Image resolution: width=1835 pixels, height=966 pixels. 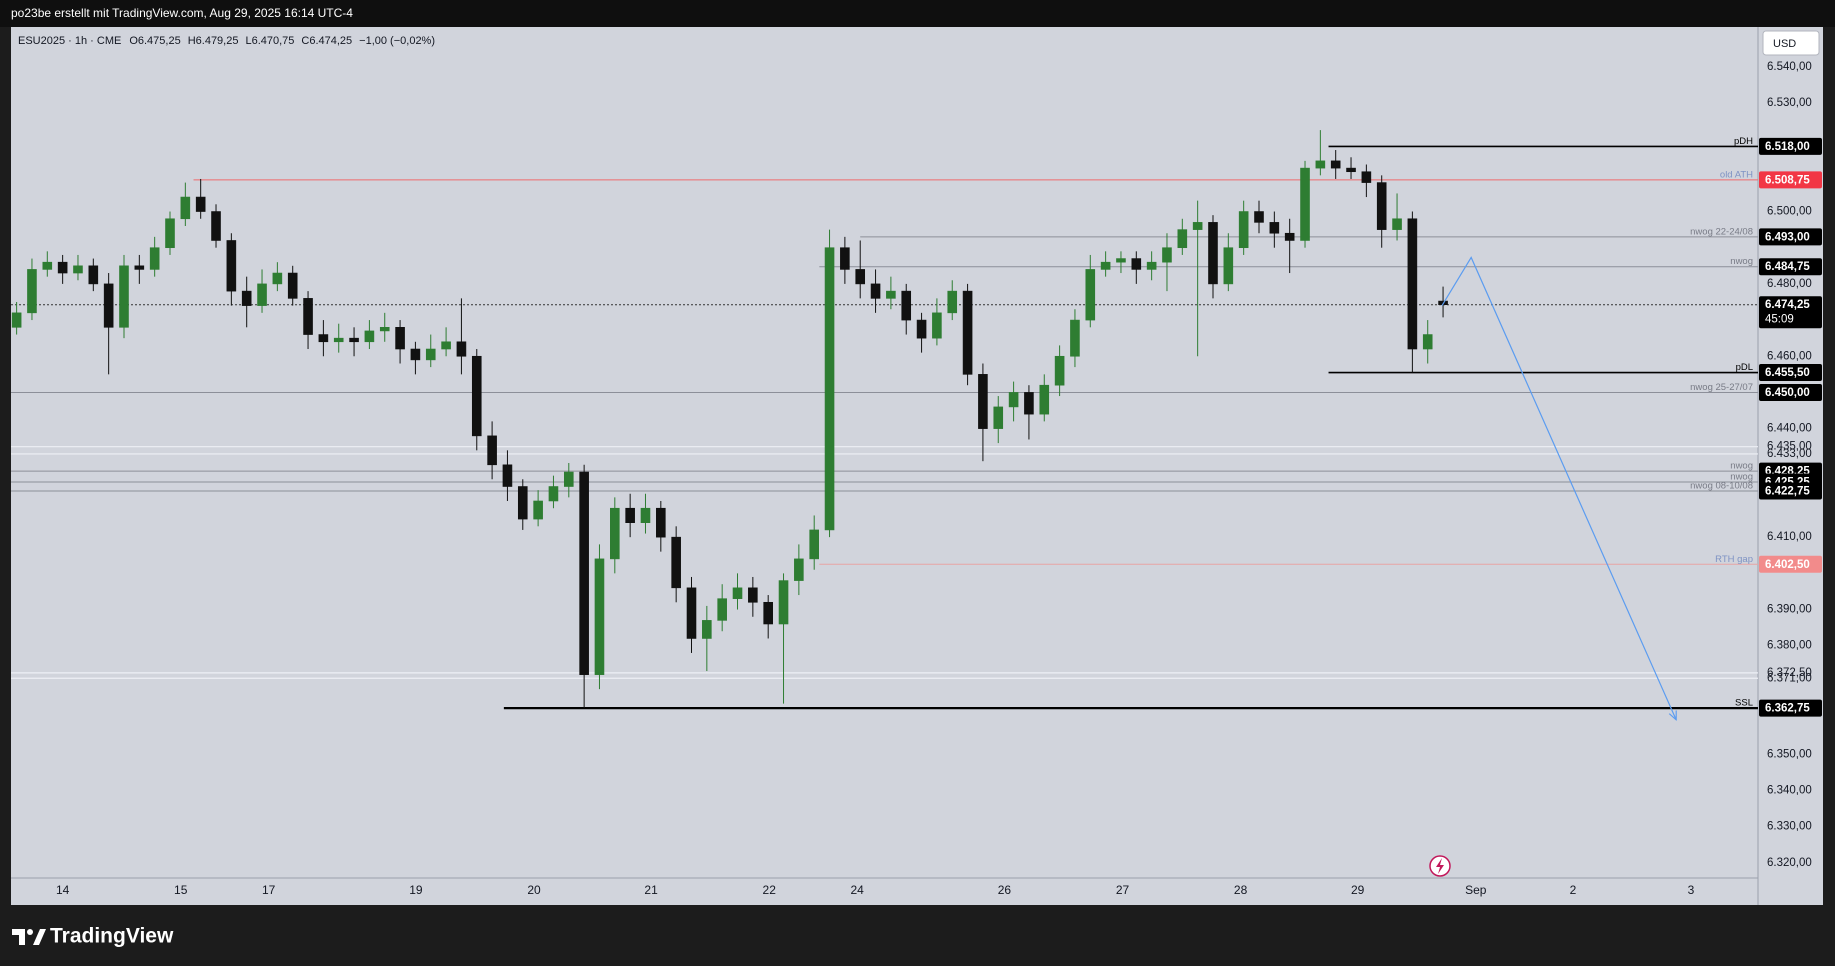 What do you see at coordinates (1789, 673) in the screenshot?
I see `price-label: 6.372,50` at bounding box center [1789, 673].